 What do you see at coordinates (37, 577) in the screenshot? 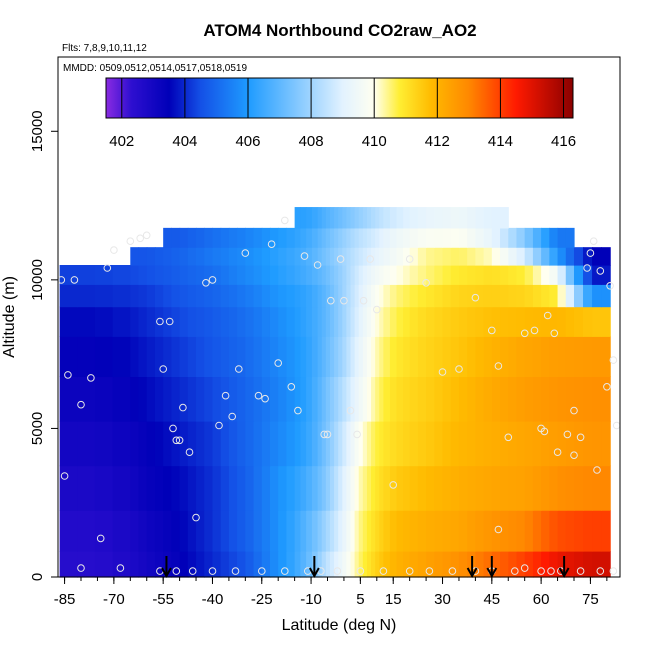
I see `y-tick-label: 0` at bounding box center [37, 577].